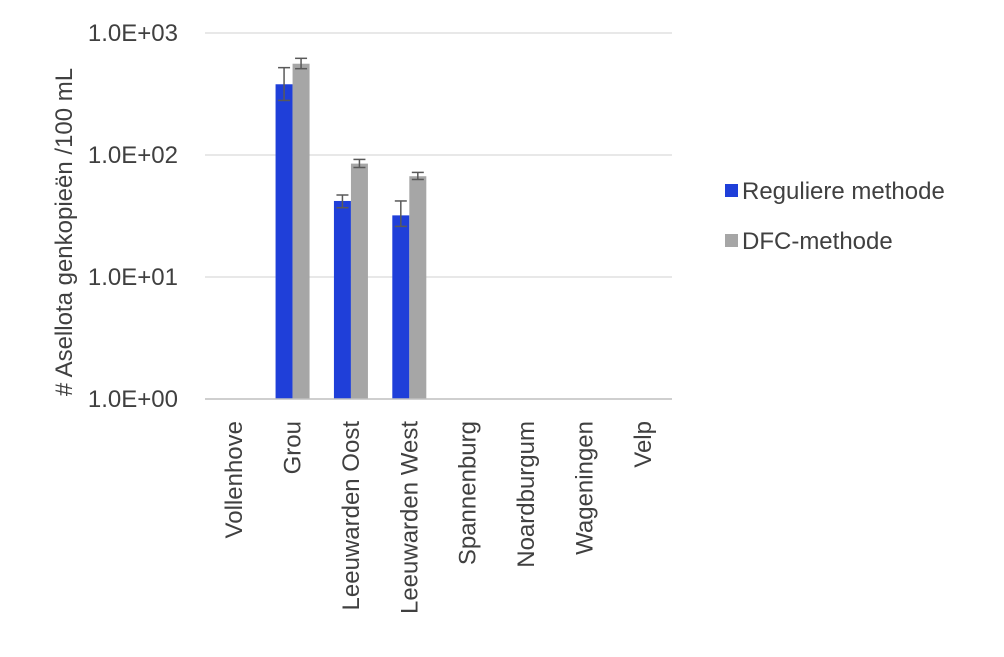  What do you see at coordinates (843, 191) in the screenshot?
I see `legend-label: Reguliere methode` at bounding box center [843, 191].